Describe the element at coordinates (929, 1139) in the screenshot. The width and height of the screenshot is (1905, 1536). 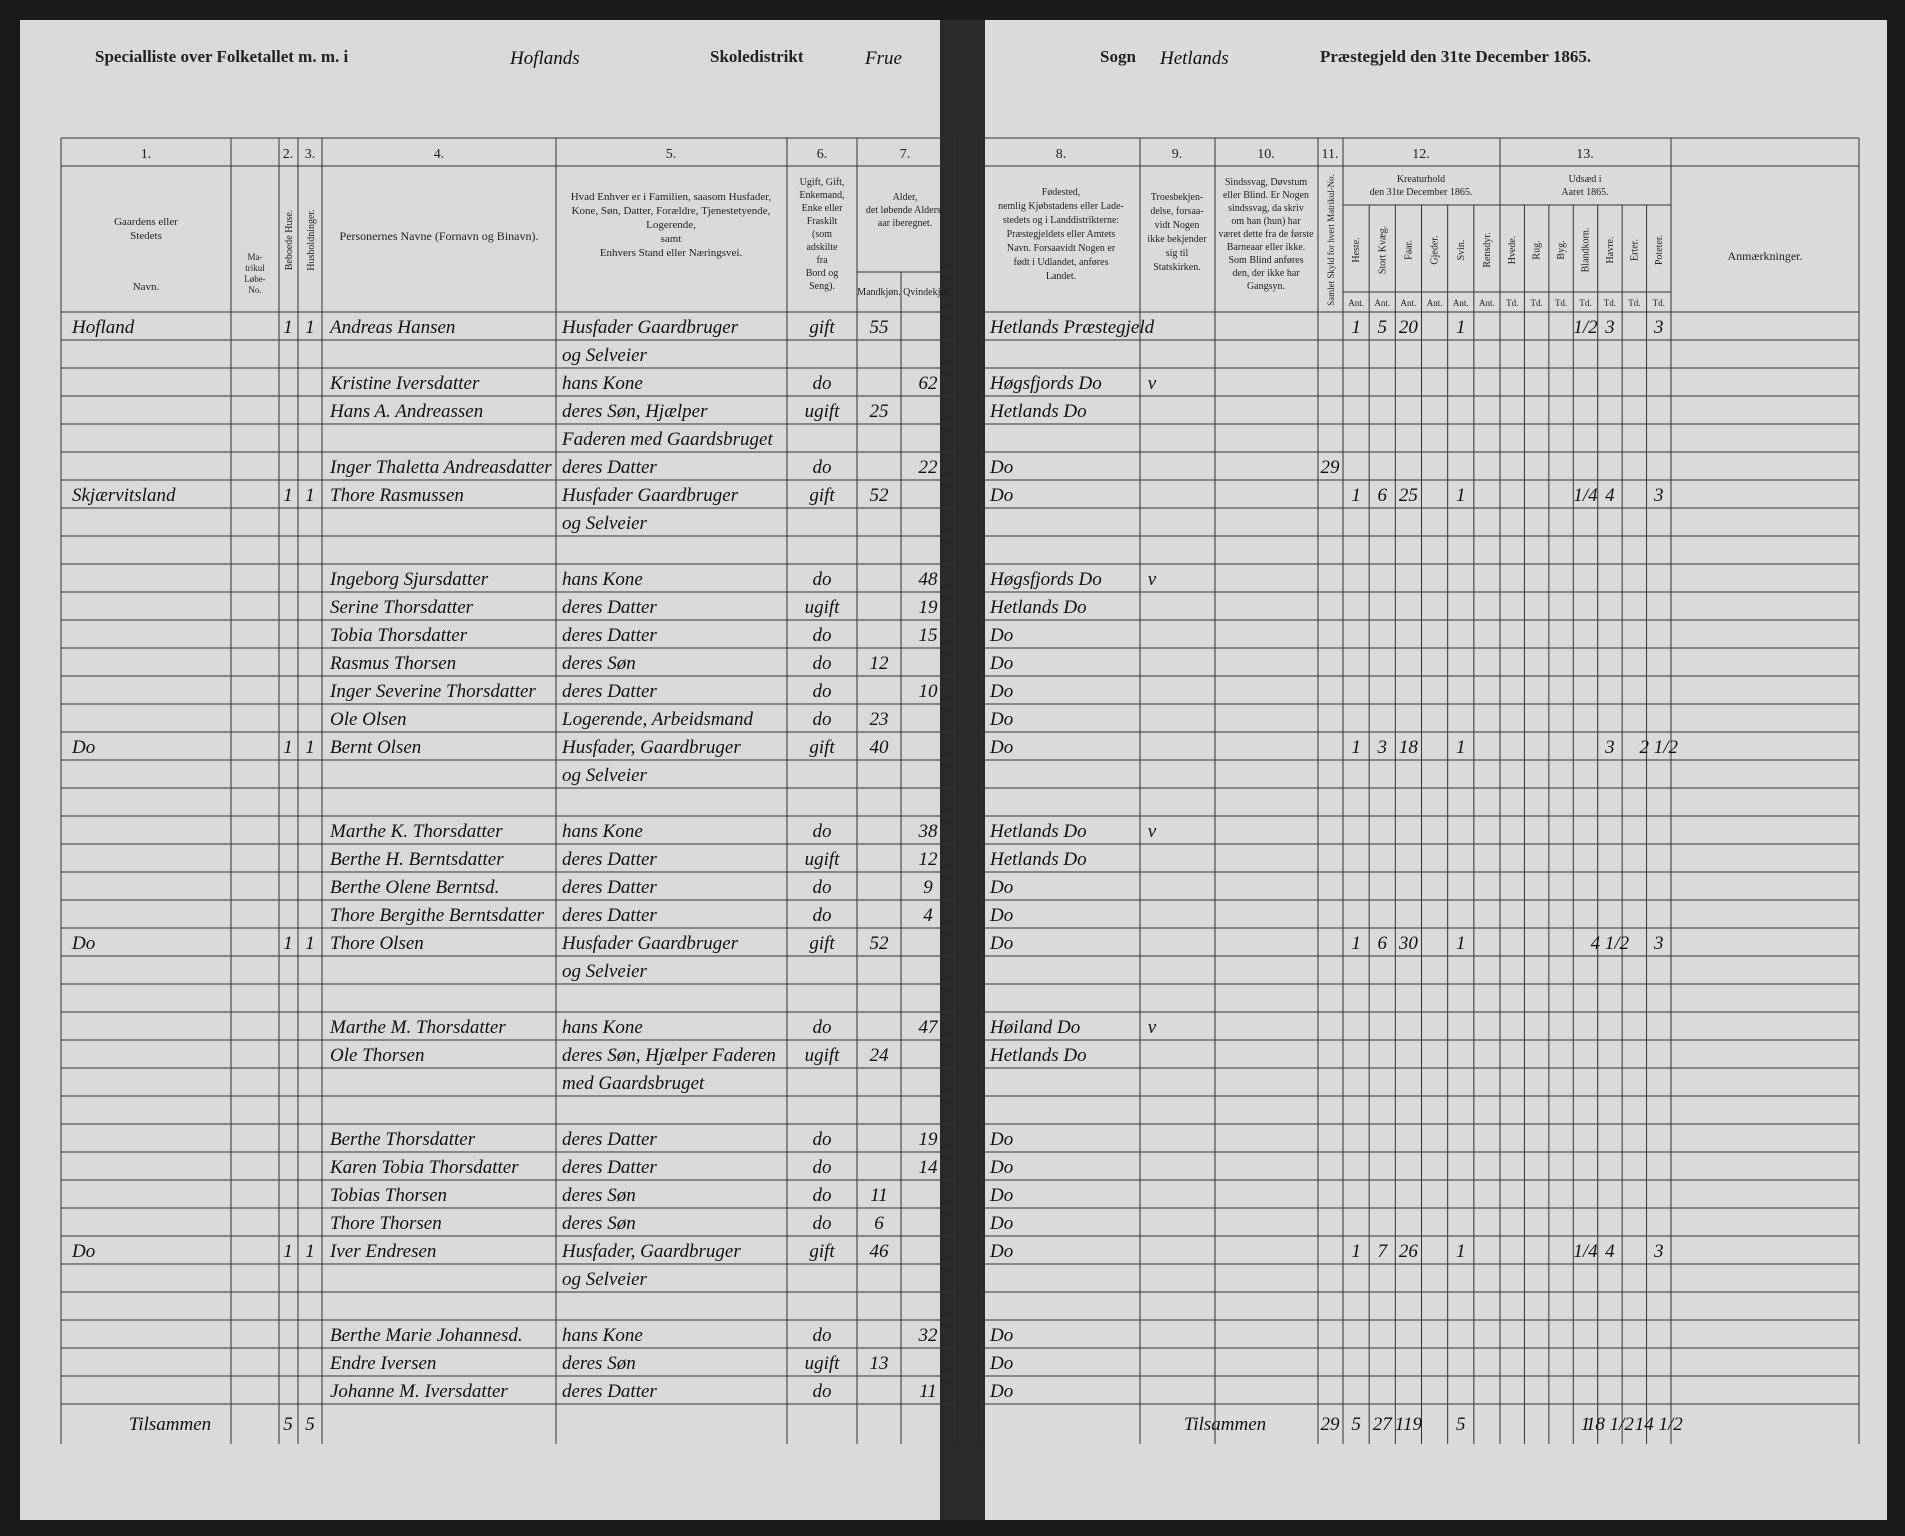
I see `cell-female: 19` at that location.